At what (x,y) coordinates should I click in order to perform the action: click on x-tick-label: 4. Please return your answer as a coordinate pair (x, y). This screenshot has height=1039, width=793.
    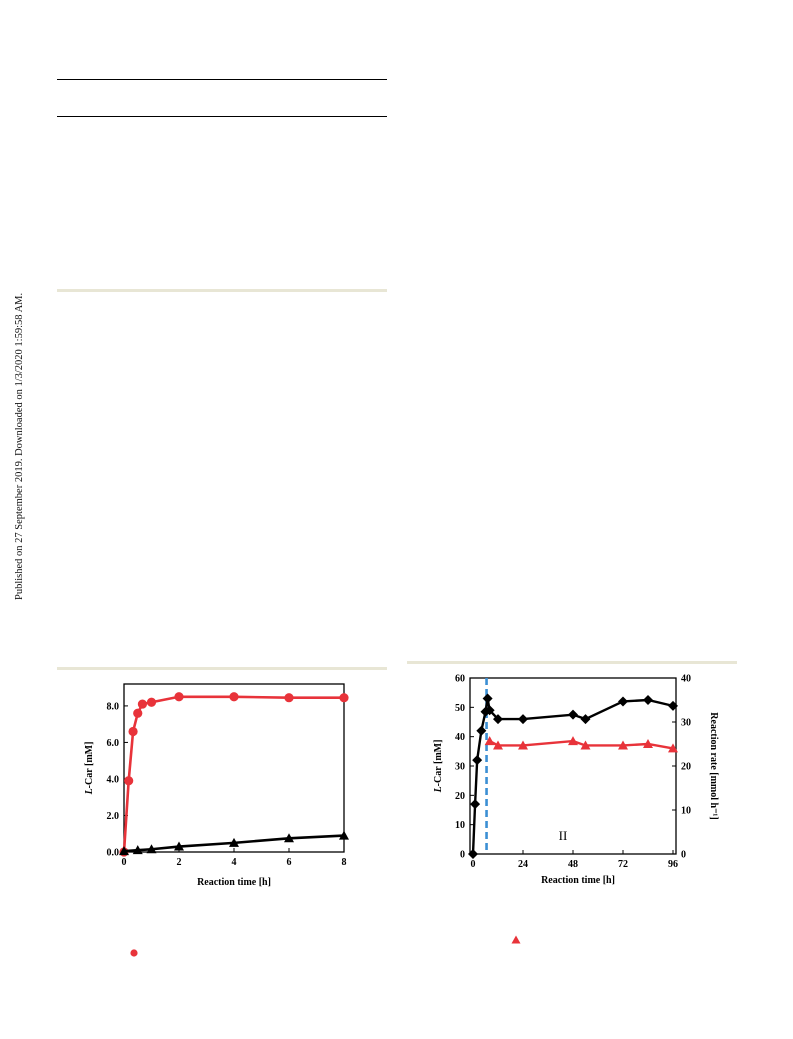
    Looking at the image, I should click on (234, 862).